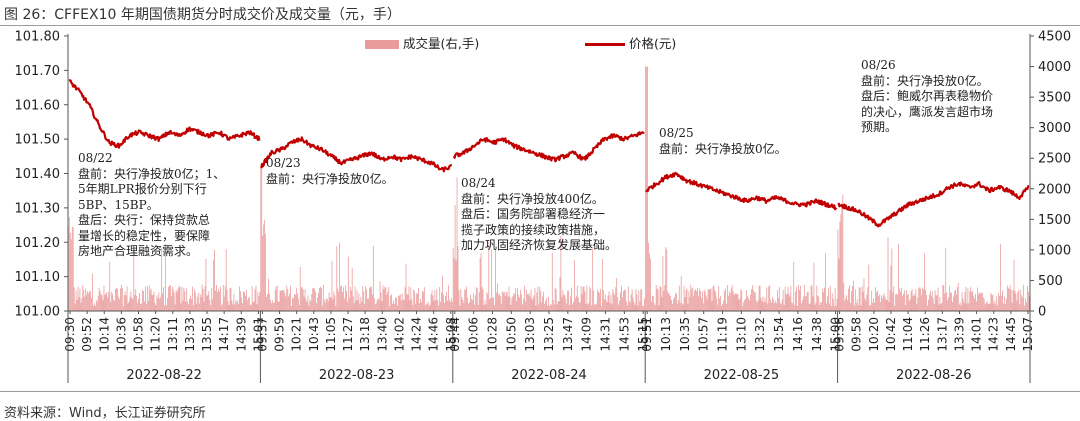 The width and height of the screenshot is (1080, 421). What do you see at coordinates (685, 334) in the screenshot?
I see `x-tick-label: 10:35` at bounding box center [685, 334].